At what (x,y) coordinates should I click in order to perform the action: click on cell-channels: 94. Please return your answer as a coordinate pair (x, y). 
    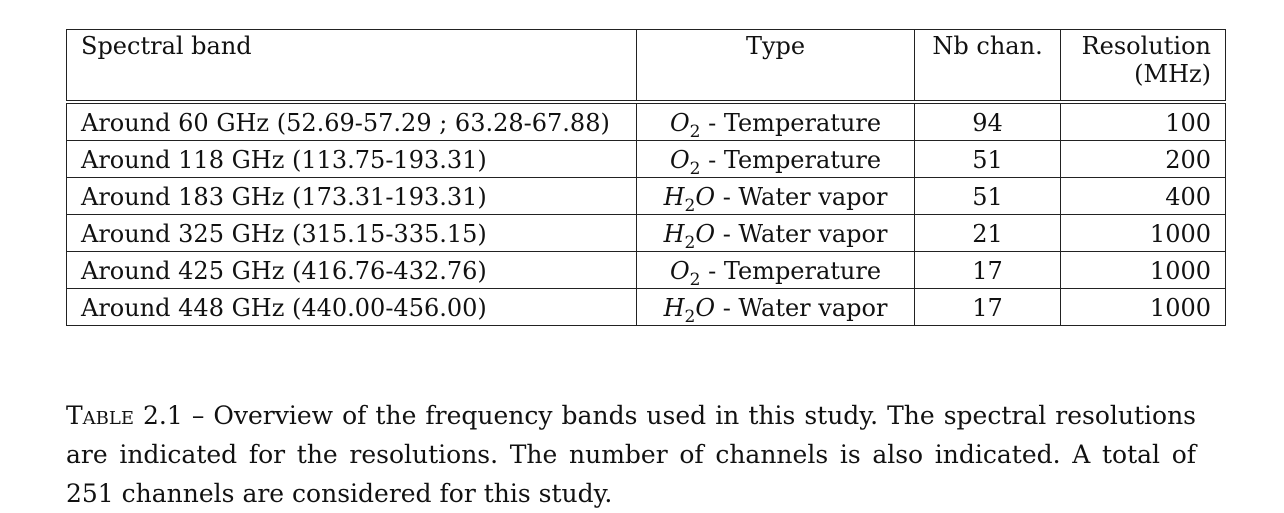
    Looking at the image, I should click on (987, 120).